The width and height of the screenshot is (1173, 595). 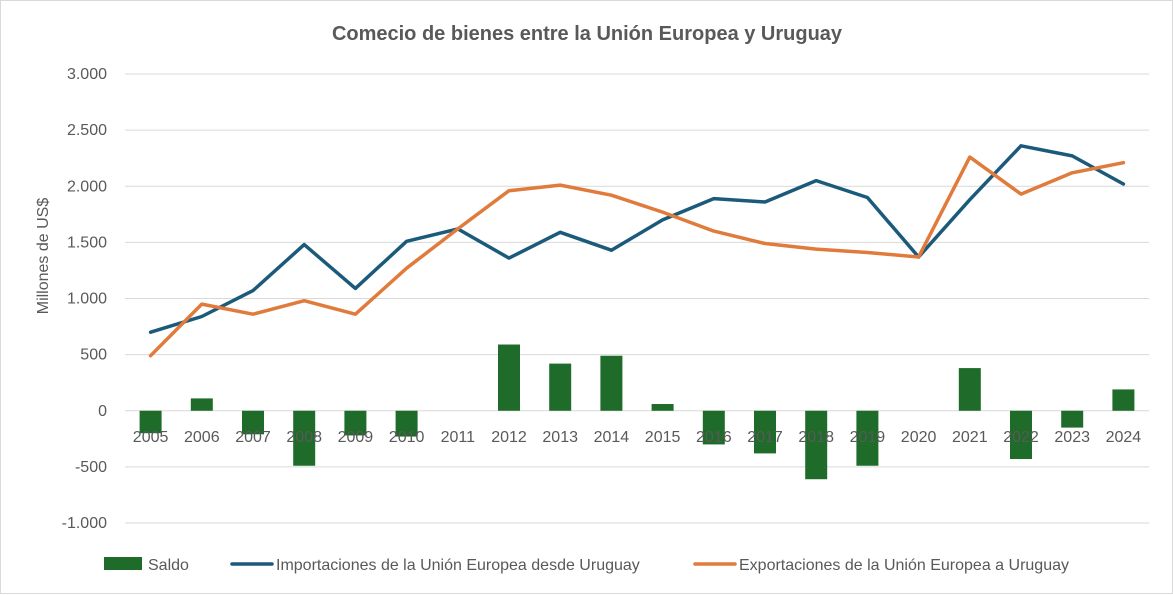 What do you see at coordinates (1021, 437) in the screenshot?
I see `x-tick-label: 2022` at bounding box center [1021, 437].